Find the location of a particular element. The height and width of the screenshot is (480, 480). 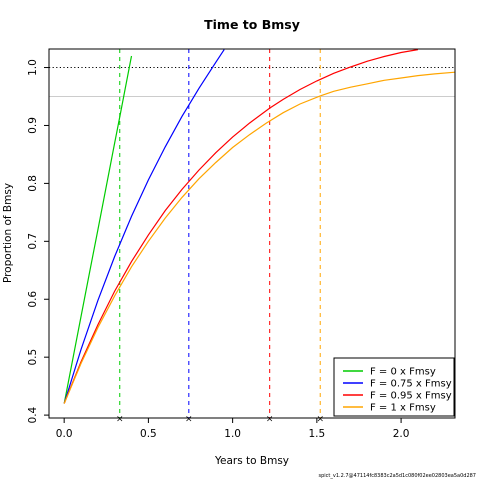

legend-label-0: F = 0 x Fmsy is located at coordinates (403, 372).